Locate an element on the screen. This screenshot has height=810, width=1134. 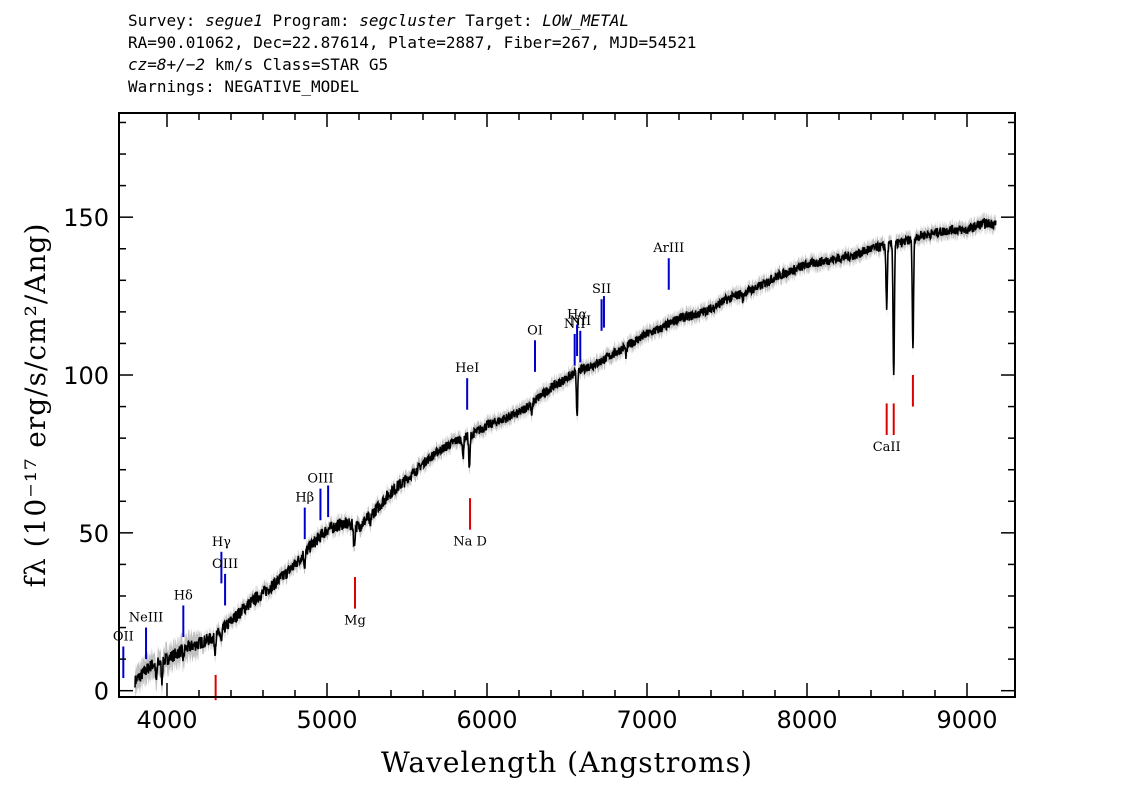
redshift-value: cz=8+/−2 is located at coordinates (167, 64).